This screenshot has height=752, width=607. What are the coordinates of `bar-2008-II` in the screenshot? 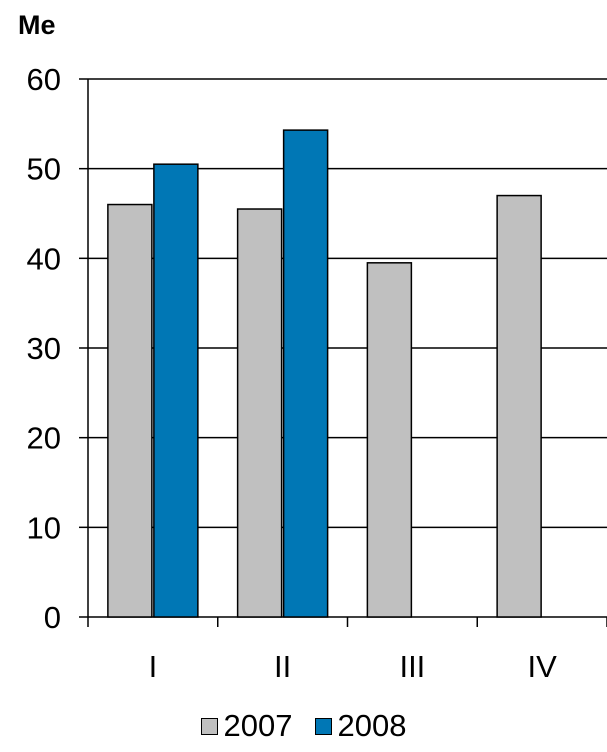 It's located at (305, 373).